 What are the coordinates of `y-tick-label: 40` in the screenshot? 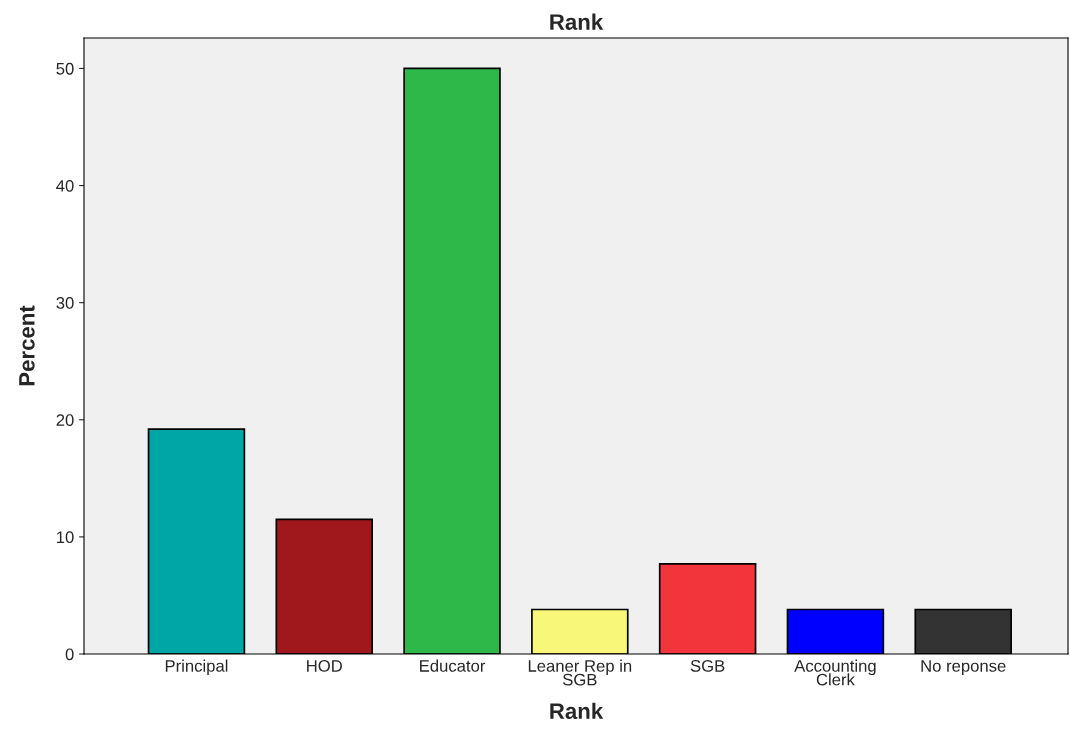 It's located at (65, 185).